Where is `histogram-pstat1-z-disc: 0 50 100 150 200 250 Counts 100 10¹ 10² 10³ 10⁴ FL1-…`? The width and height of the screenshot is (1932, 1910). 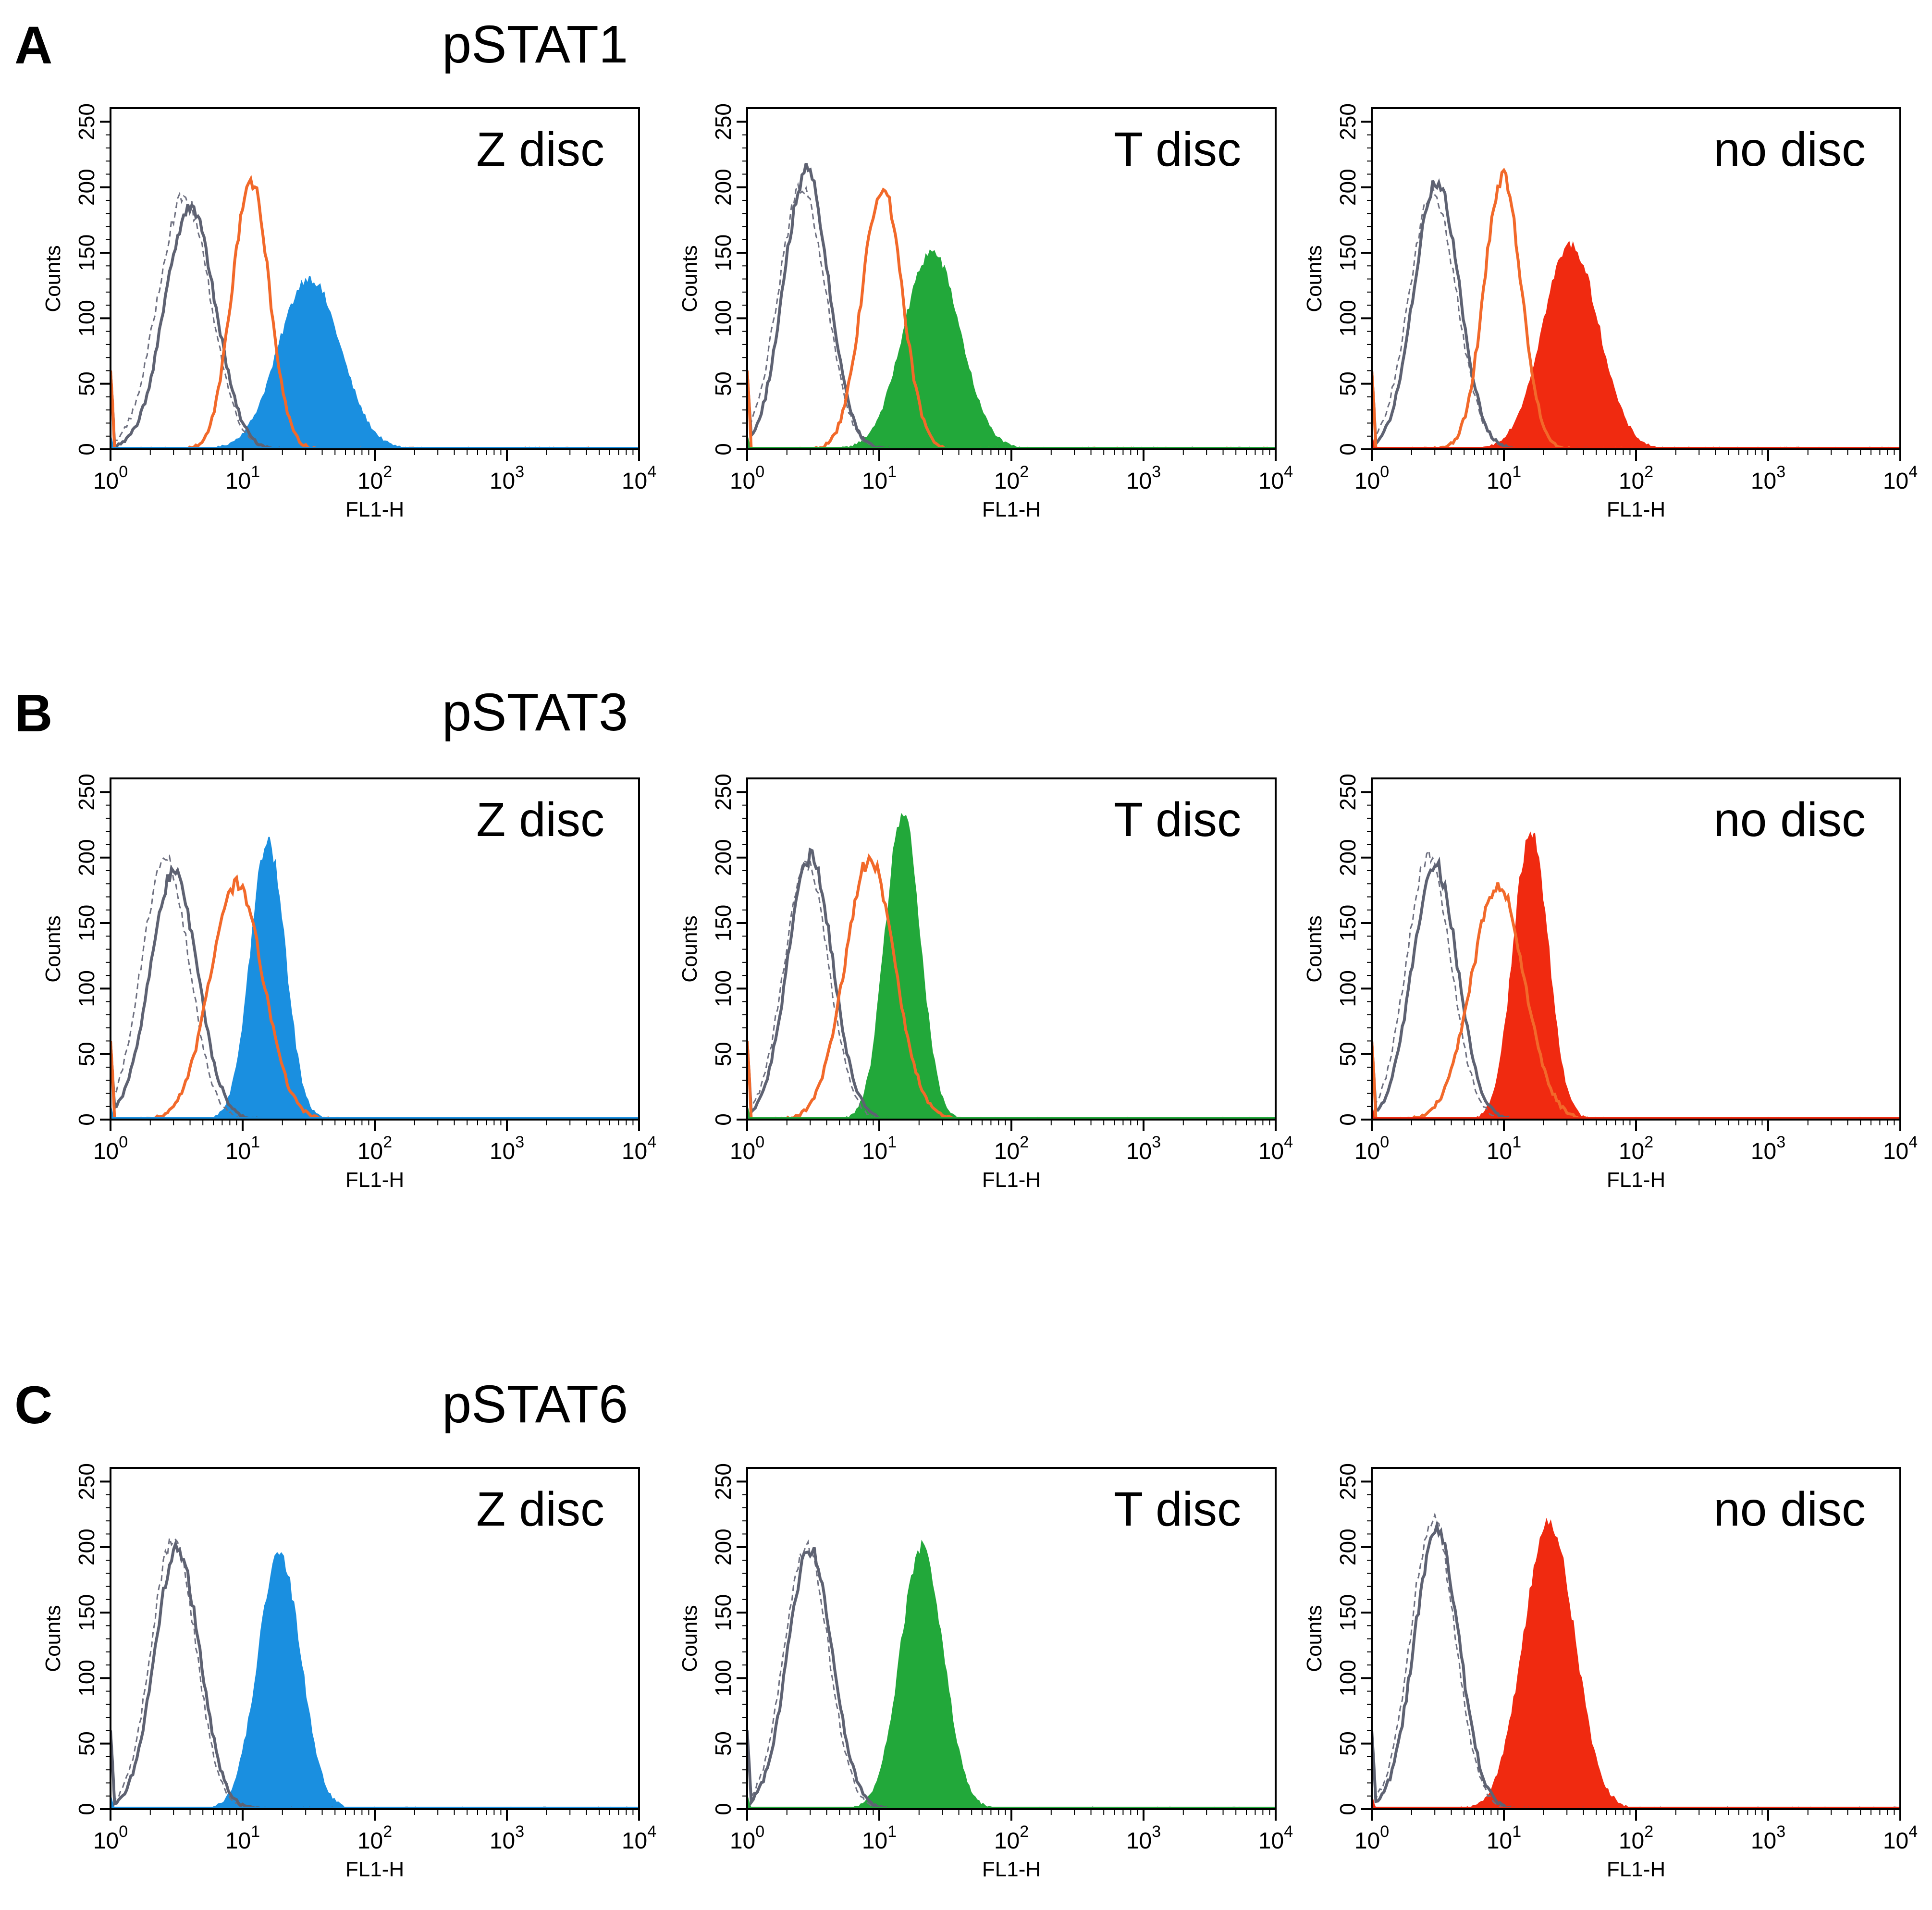
histogram-pstat1-z-disc: 0 50 100 150 200 250 Counts 100 10¹ 10² 10³ 10⁴ FL1-… is located at coordinates (348, 312).